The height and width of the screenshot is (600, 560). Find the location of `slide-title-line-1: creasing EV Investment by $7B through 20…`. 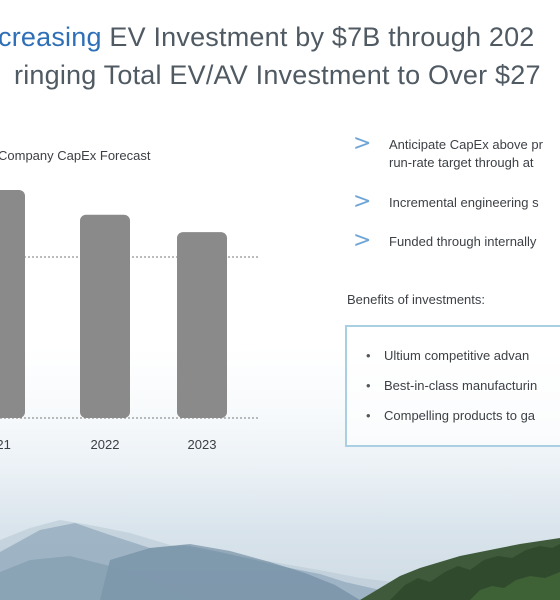

slide-title-line-1: creasing EV Investment by $7B through 20… is located at coordinates (267, 37).